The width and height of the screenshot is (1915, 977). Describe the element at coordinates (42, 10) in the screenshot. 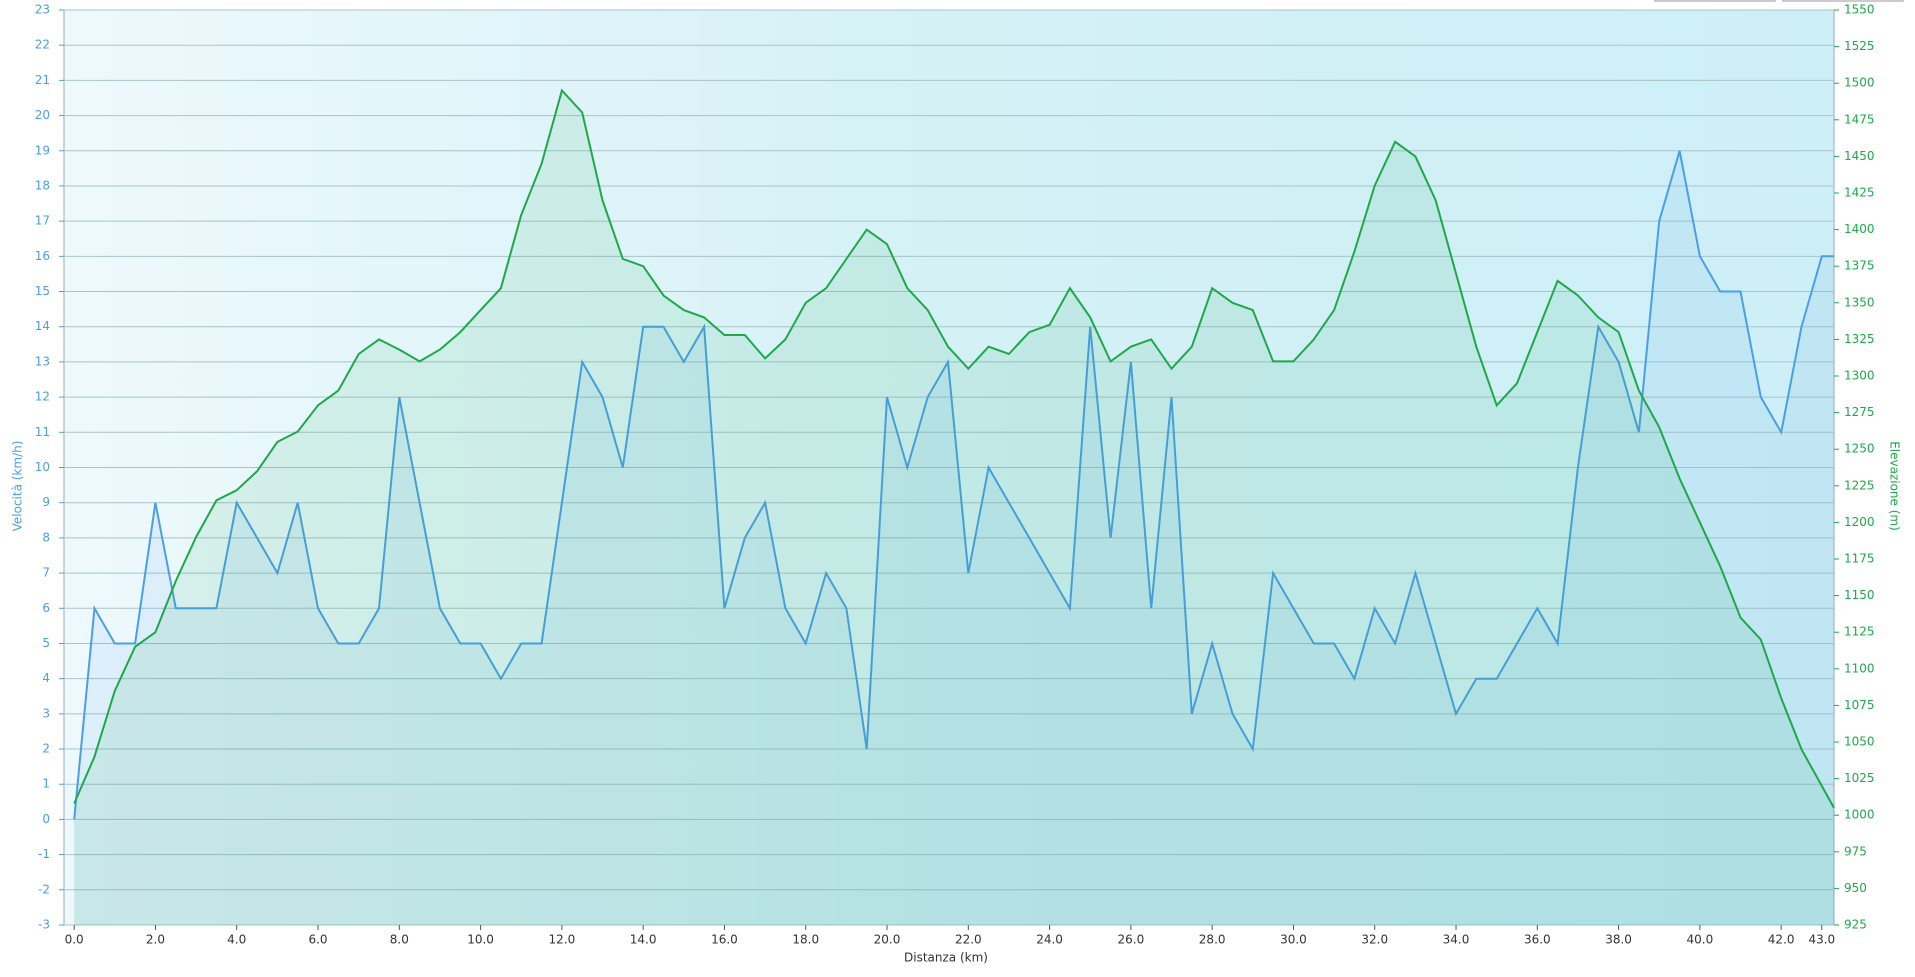

I see `y-tick-label: 23` at that location.